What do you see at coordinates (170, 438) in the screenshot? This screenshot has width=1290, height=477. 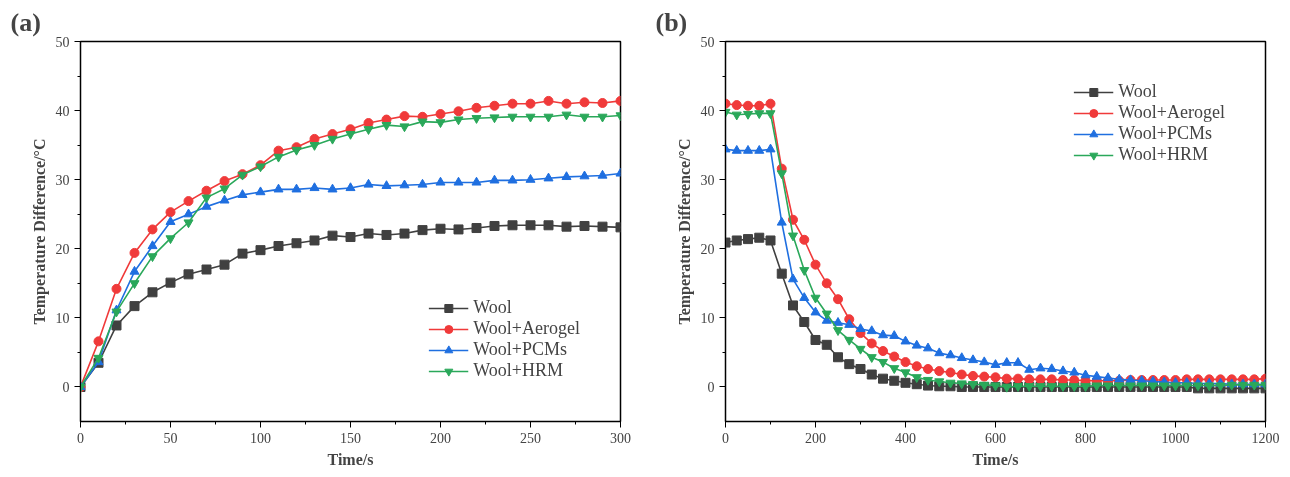 I see `x-tick-label: 50` at bounding box center [170, 438].